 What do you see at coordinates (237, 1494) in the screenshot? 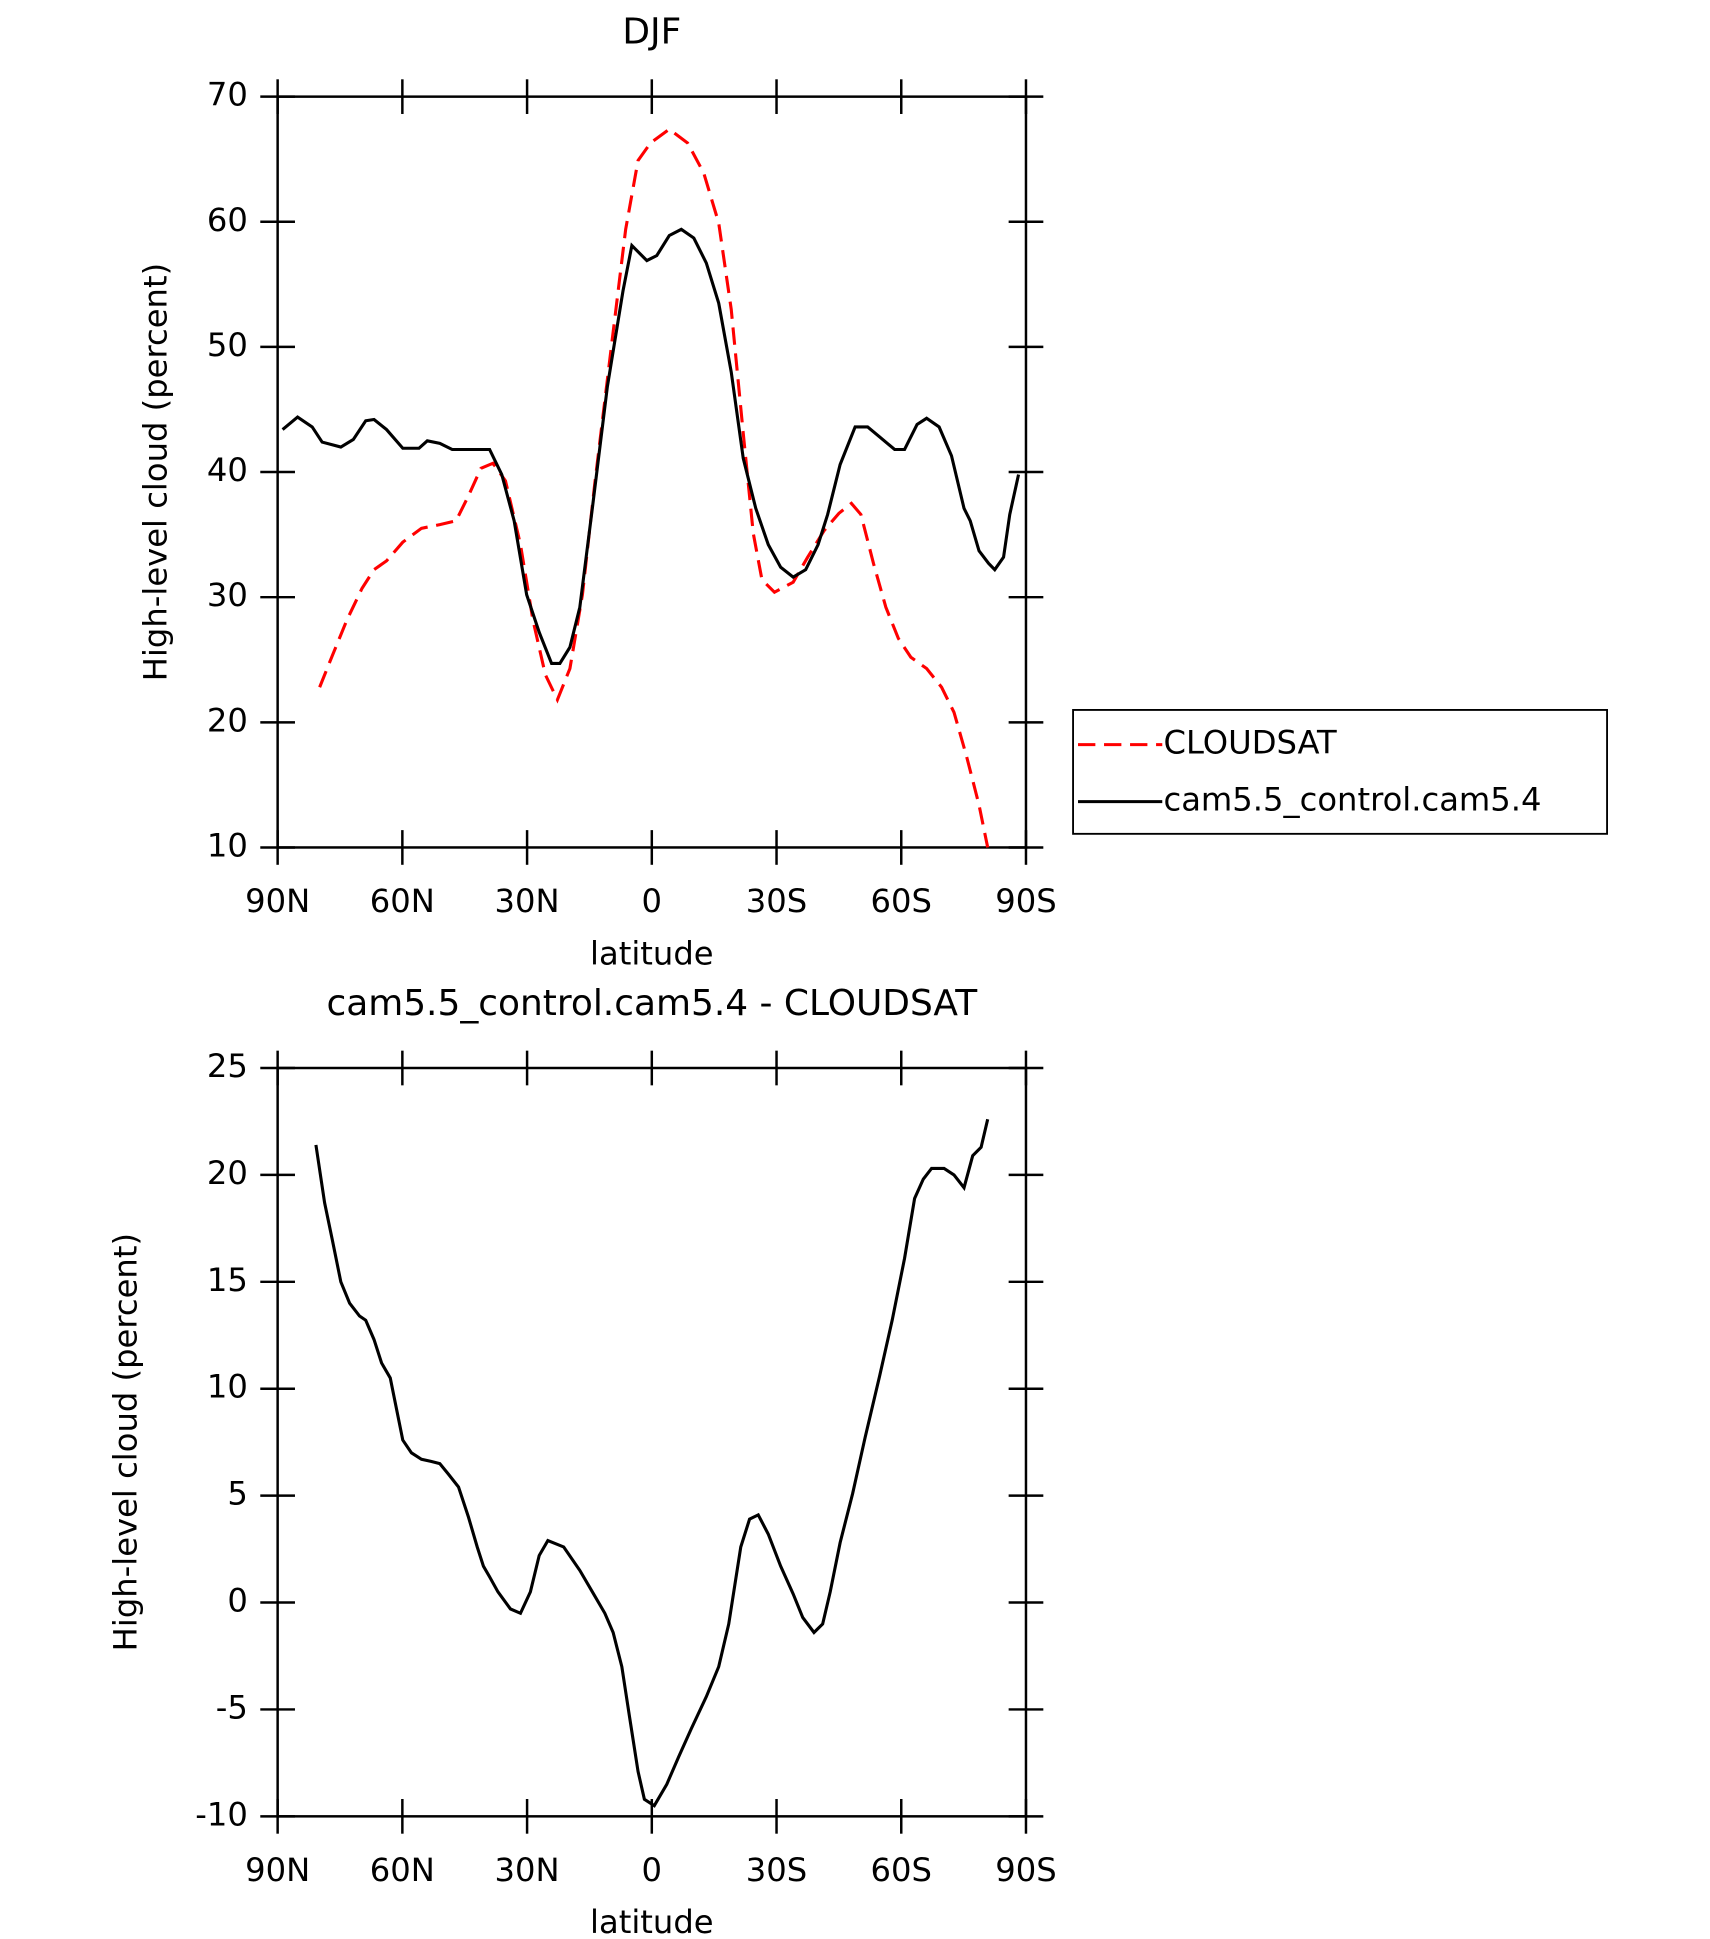
I see `y-tick-label: 5` at bounding box center [237, 1494].